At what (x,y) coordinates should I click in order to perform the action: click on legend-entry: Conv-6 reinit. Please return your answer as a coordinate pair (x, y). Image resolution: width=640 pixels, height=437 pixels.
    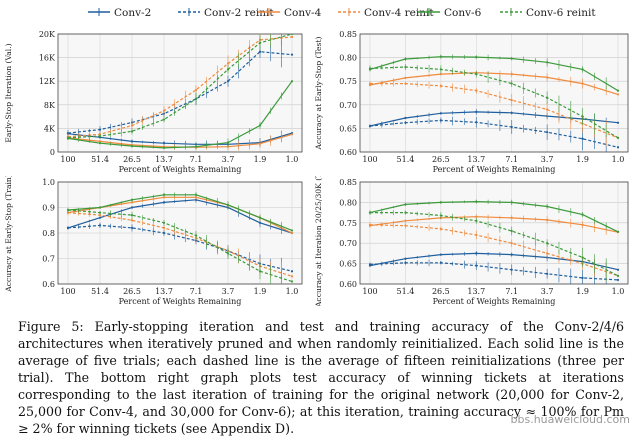
    Looking at the image, I should click on (548, 13).